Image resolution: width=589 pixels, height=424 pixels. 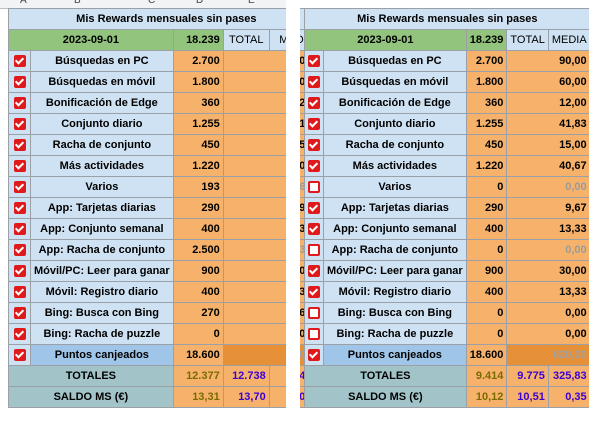 What do you see at coordinates (395, 82) in the screenshot?
I see `activity-label: Búsquedas en móvil` at bounding box center [395, 82].